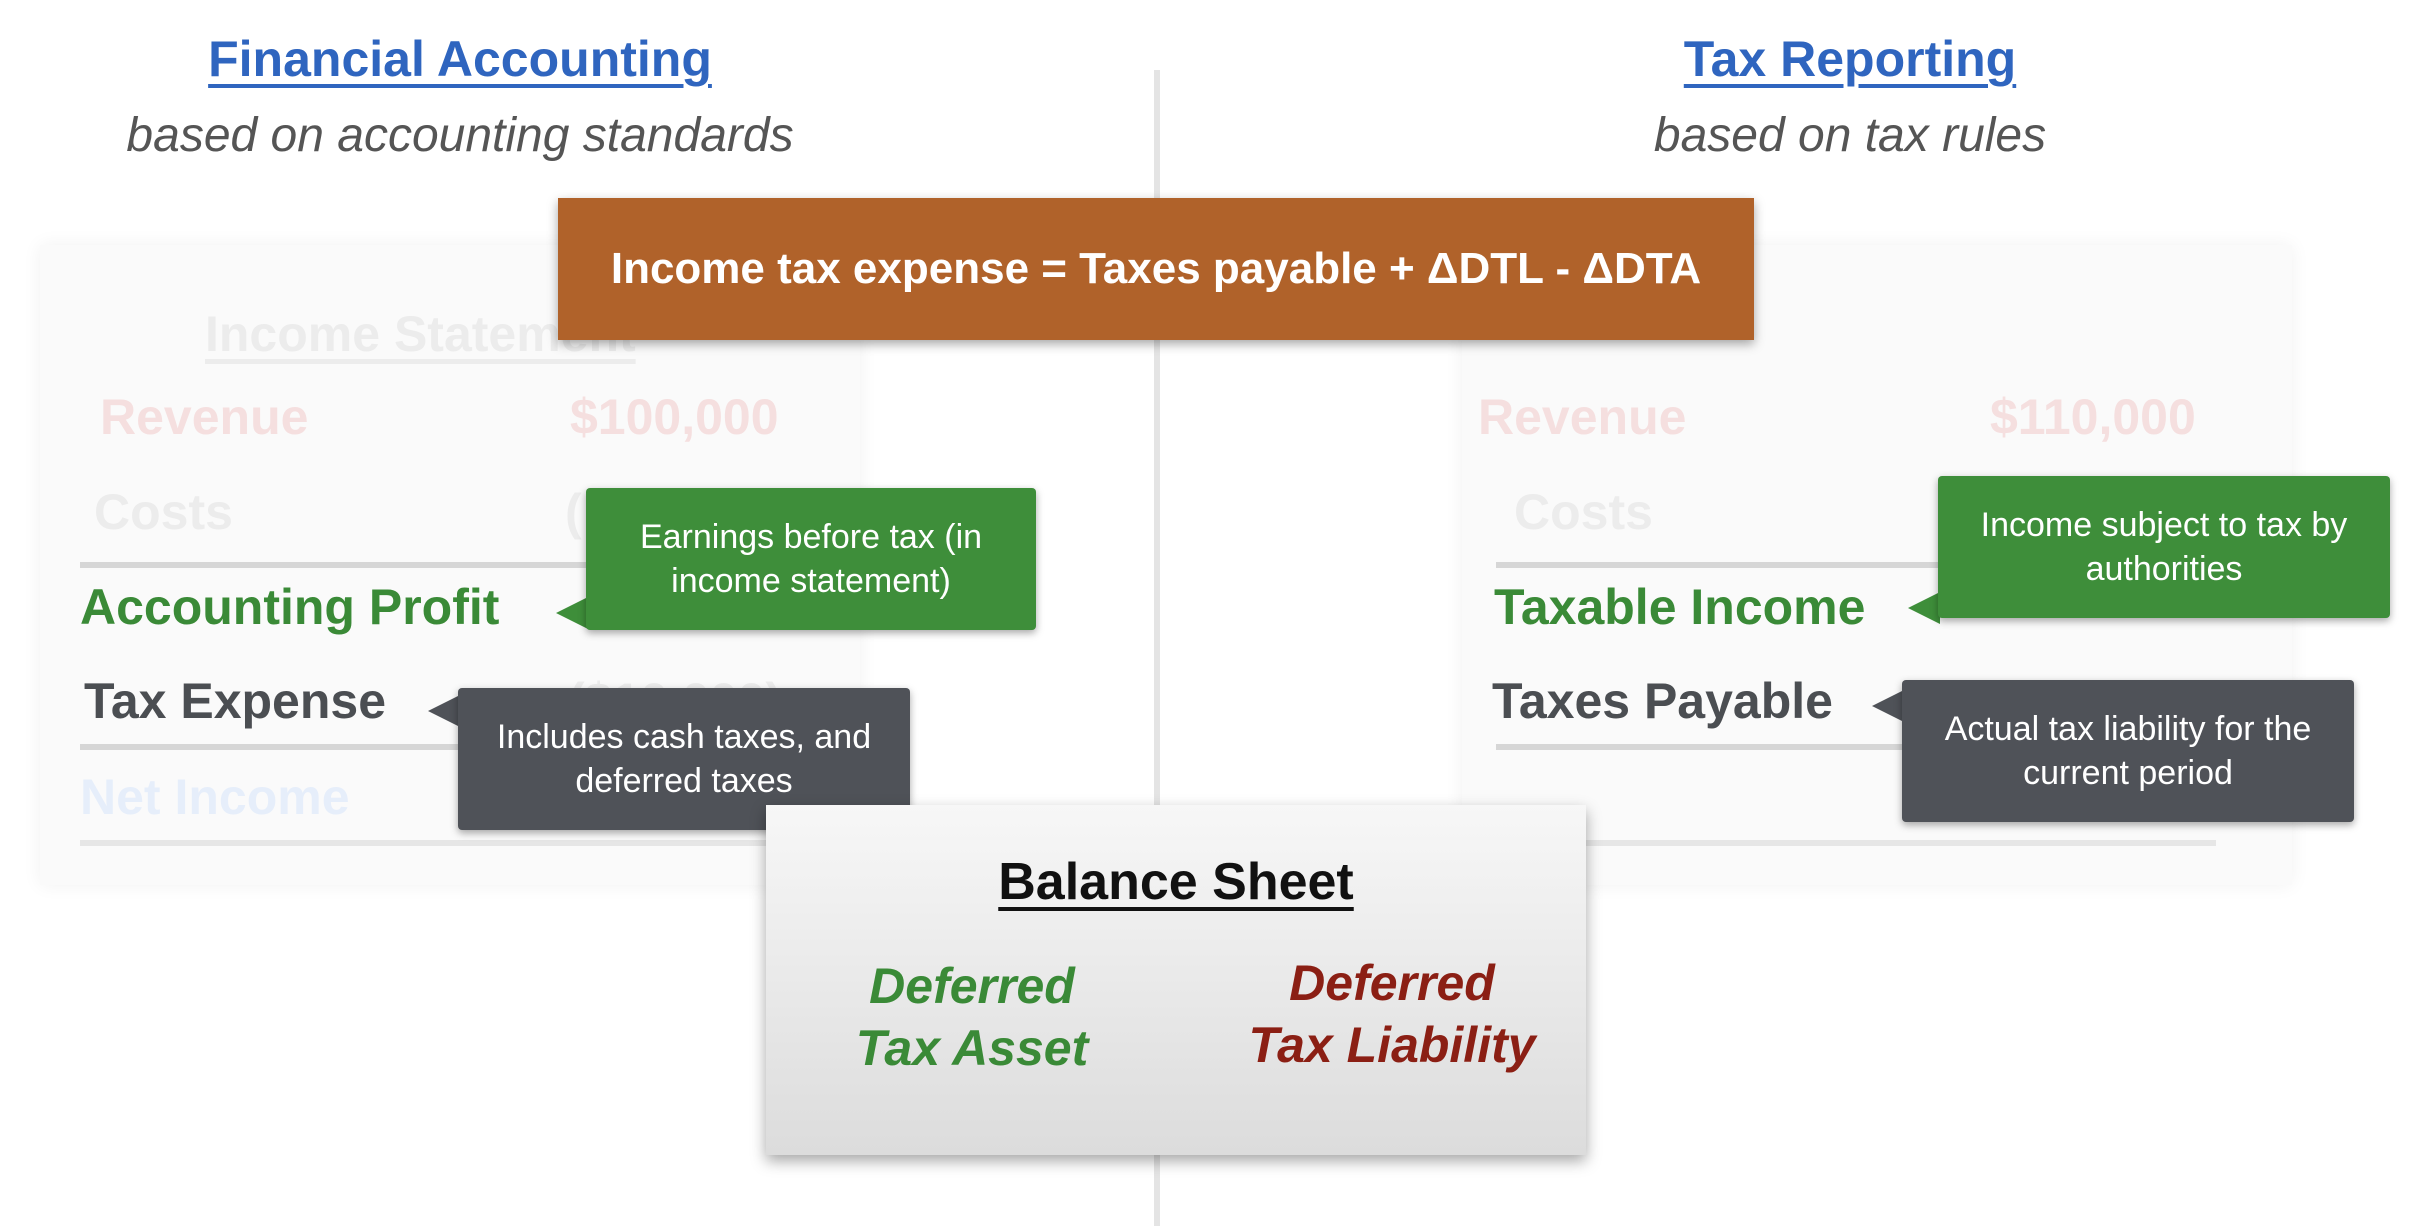 The image size is (2414, 1226). Describe the element at coordinates (1392, 983) in the screenshot. I see `deferred-tax-liability-line1: Deferred` at that location.